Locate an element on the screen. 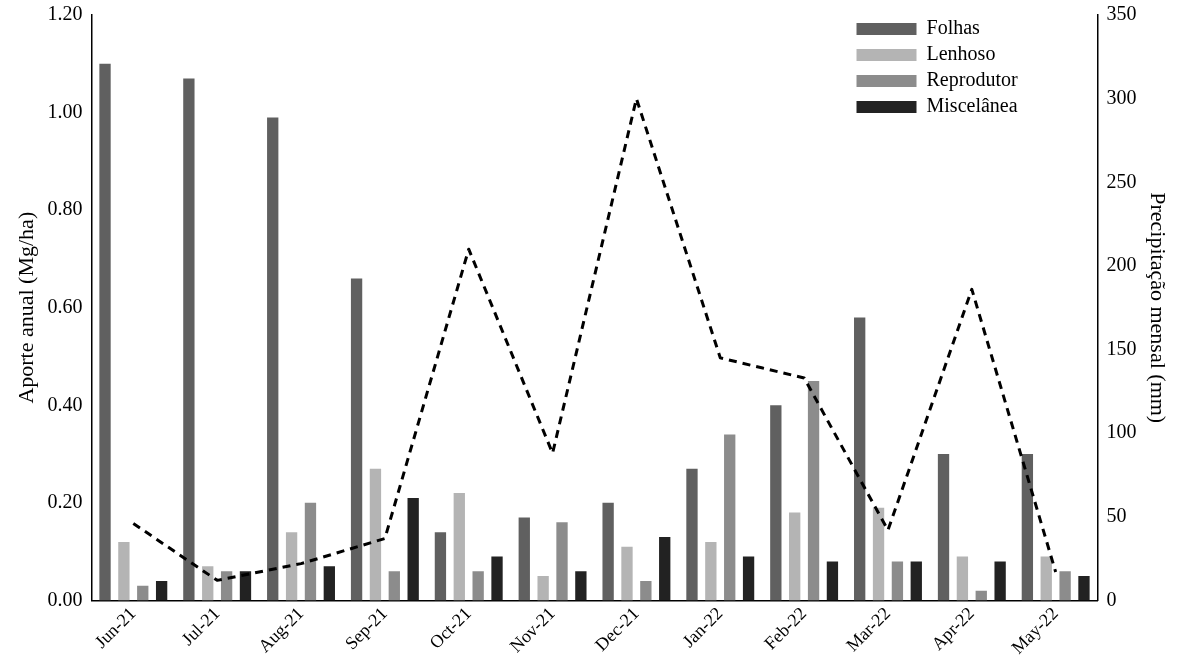 The image size is (1184, 667). y-tick-label: 1.20 is located at coordinates (65, 13).